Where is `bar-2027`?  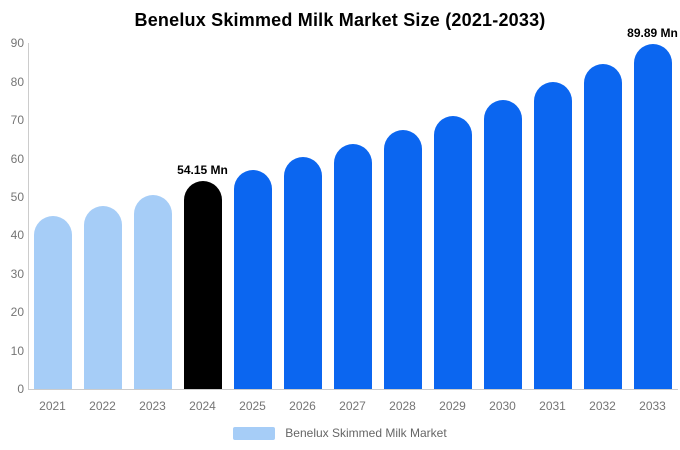
bar-2027 is located at coordinates (352, 266).